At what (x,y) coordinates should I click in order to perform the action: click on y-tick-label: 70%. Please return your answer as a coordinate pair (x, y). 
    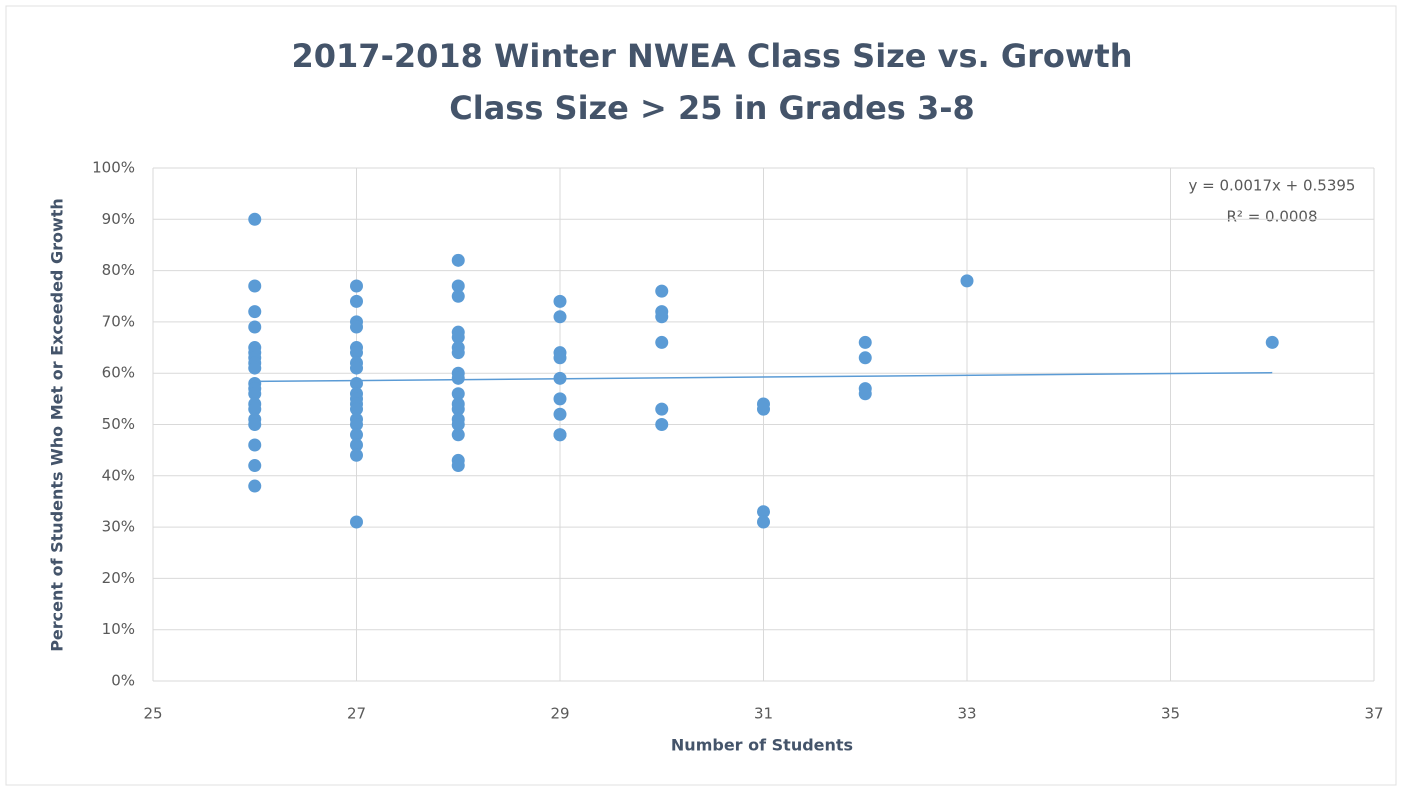
    Looking at the image, I should click on (118, 321).